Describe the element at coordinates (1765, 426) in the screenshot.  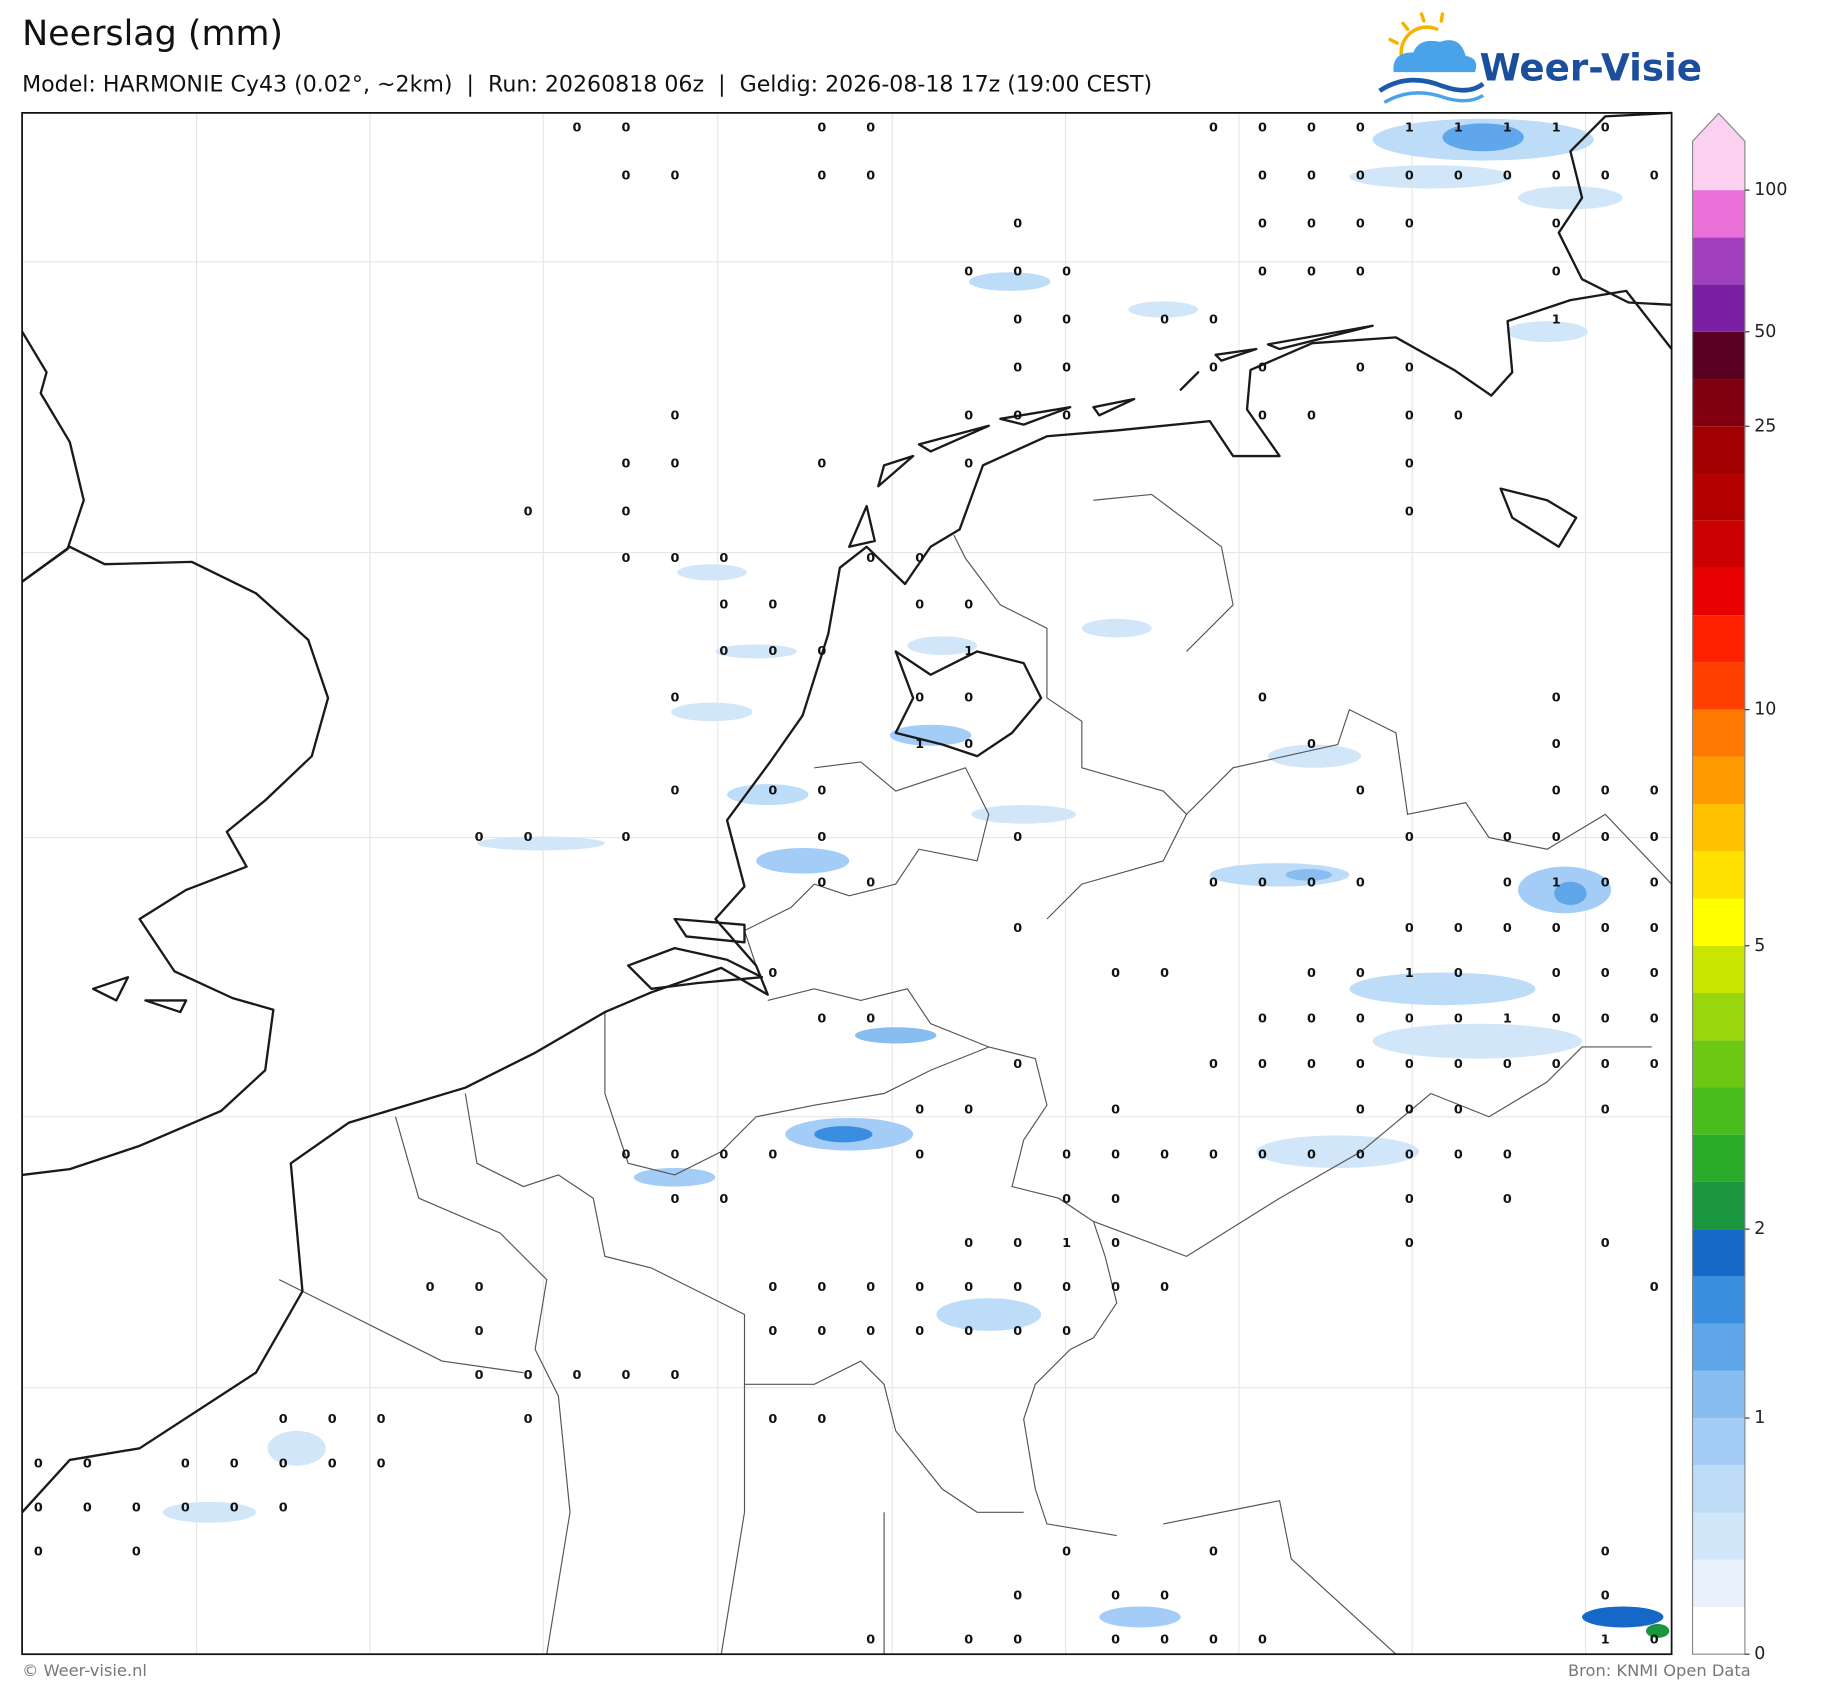
I see `colorbar-tick-label: 25` at that location.